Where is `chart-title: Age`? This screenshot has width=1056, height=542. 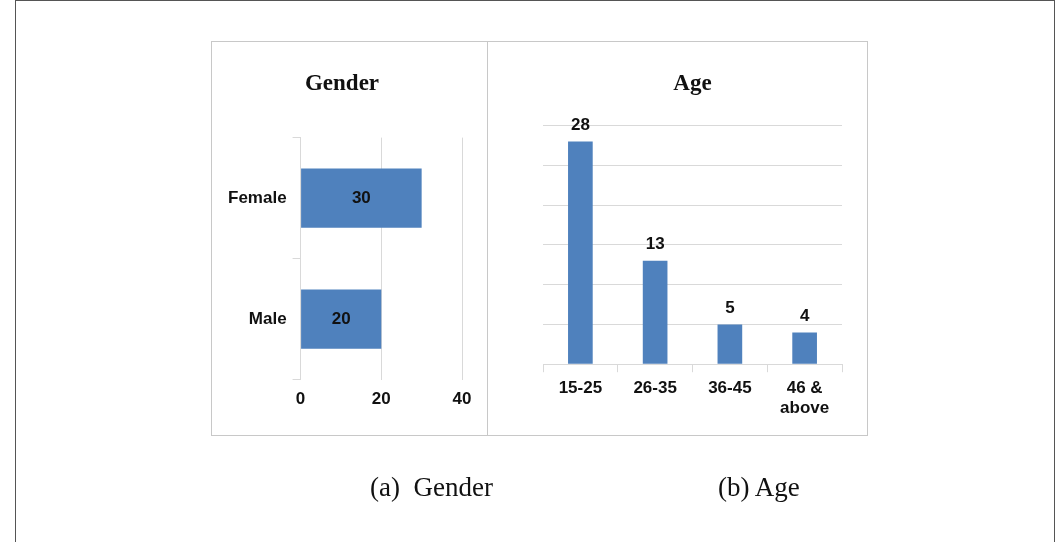
chart-title: Age is located at coordinates (692, 82).